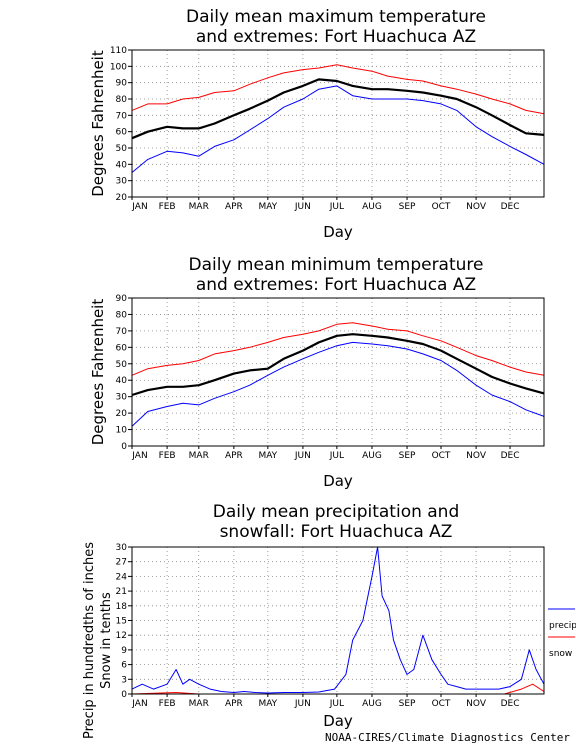  Describe the element at coordinates (122, 607) in the screenshot. I see `y-tick-label: 18` at that location.